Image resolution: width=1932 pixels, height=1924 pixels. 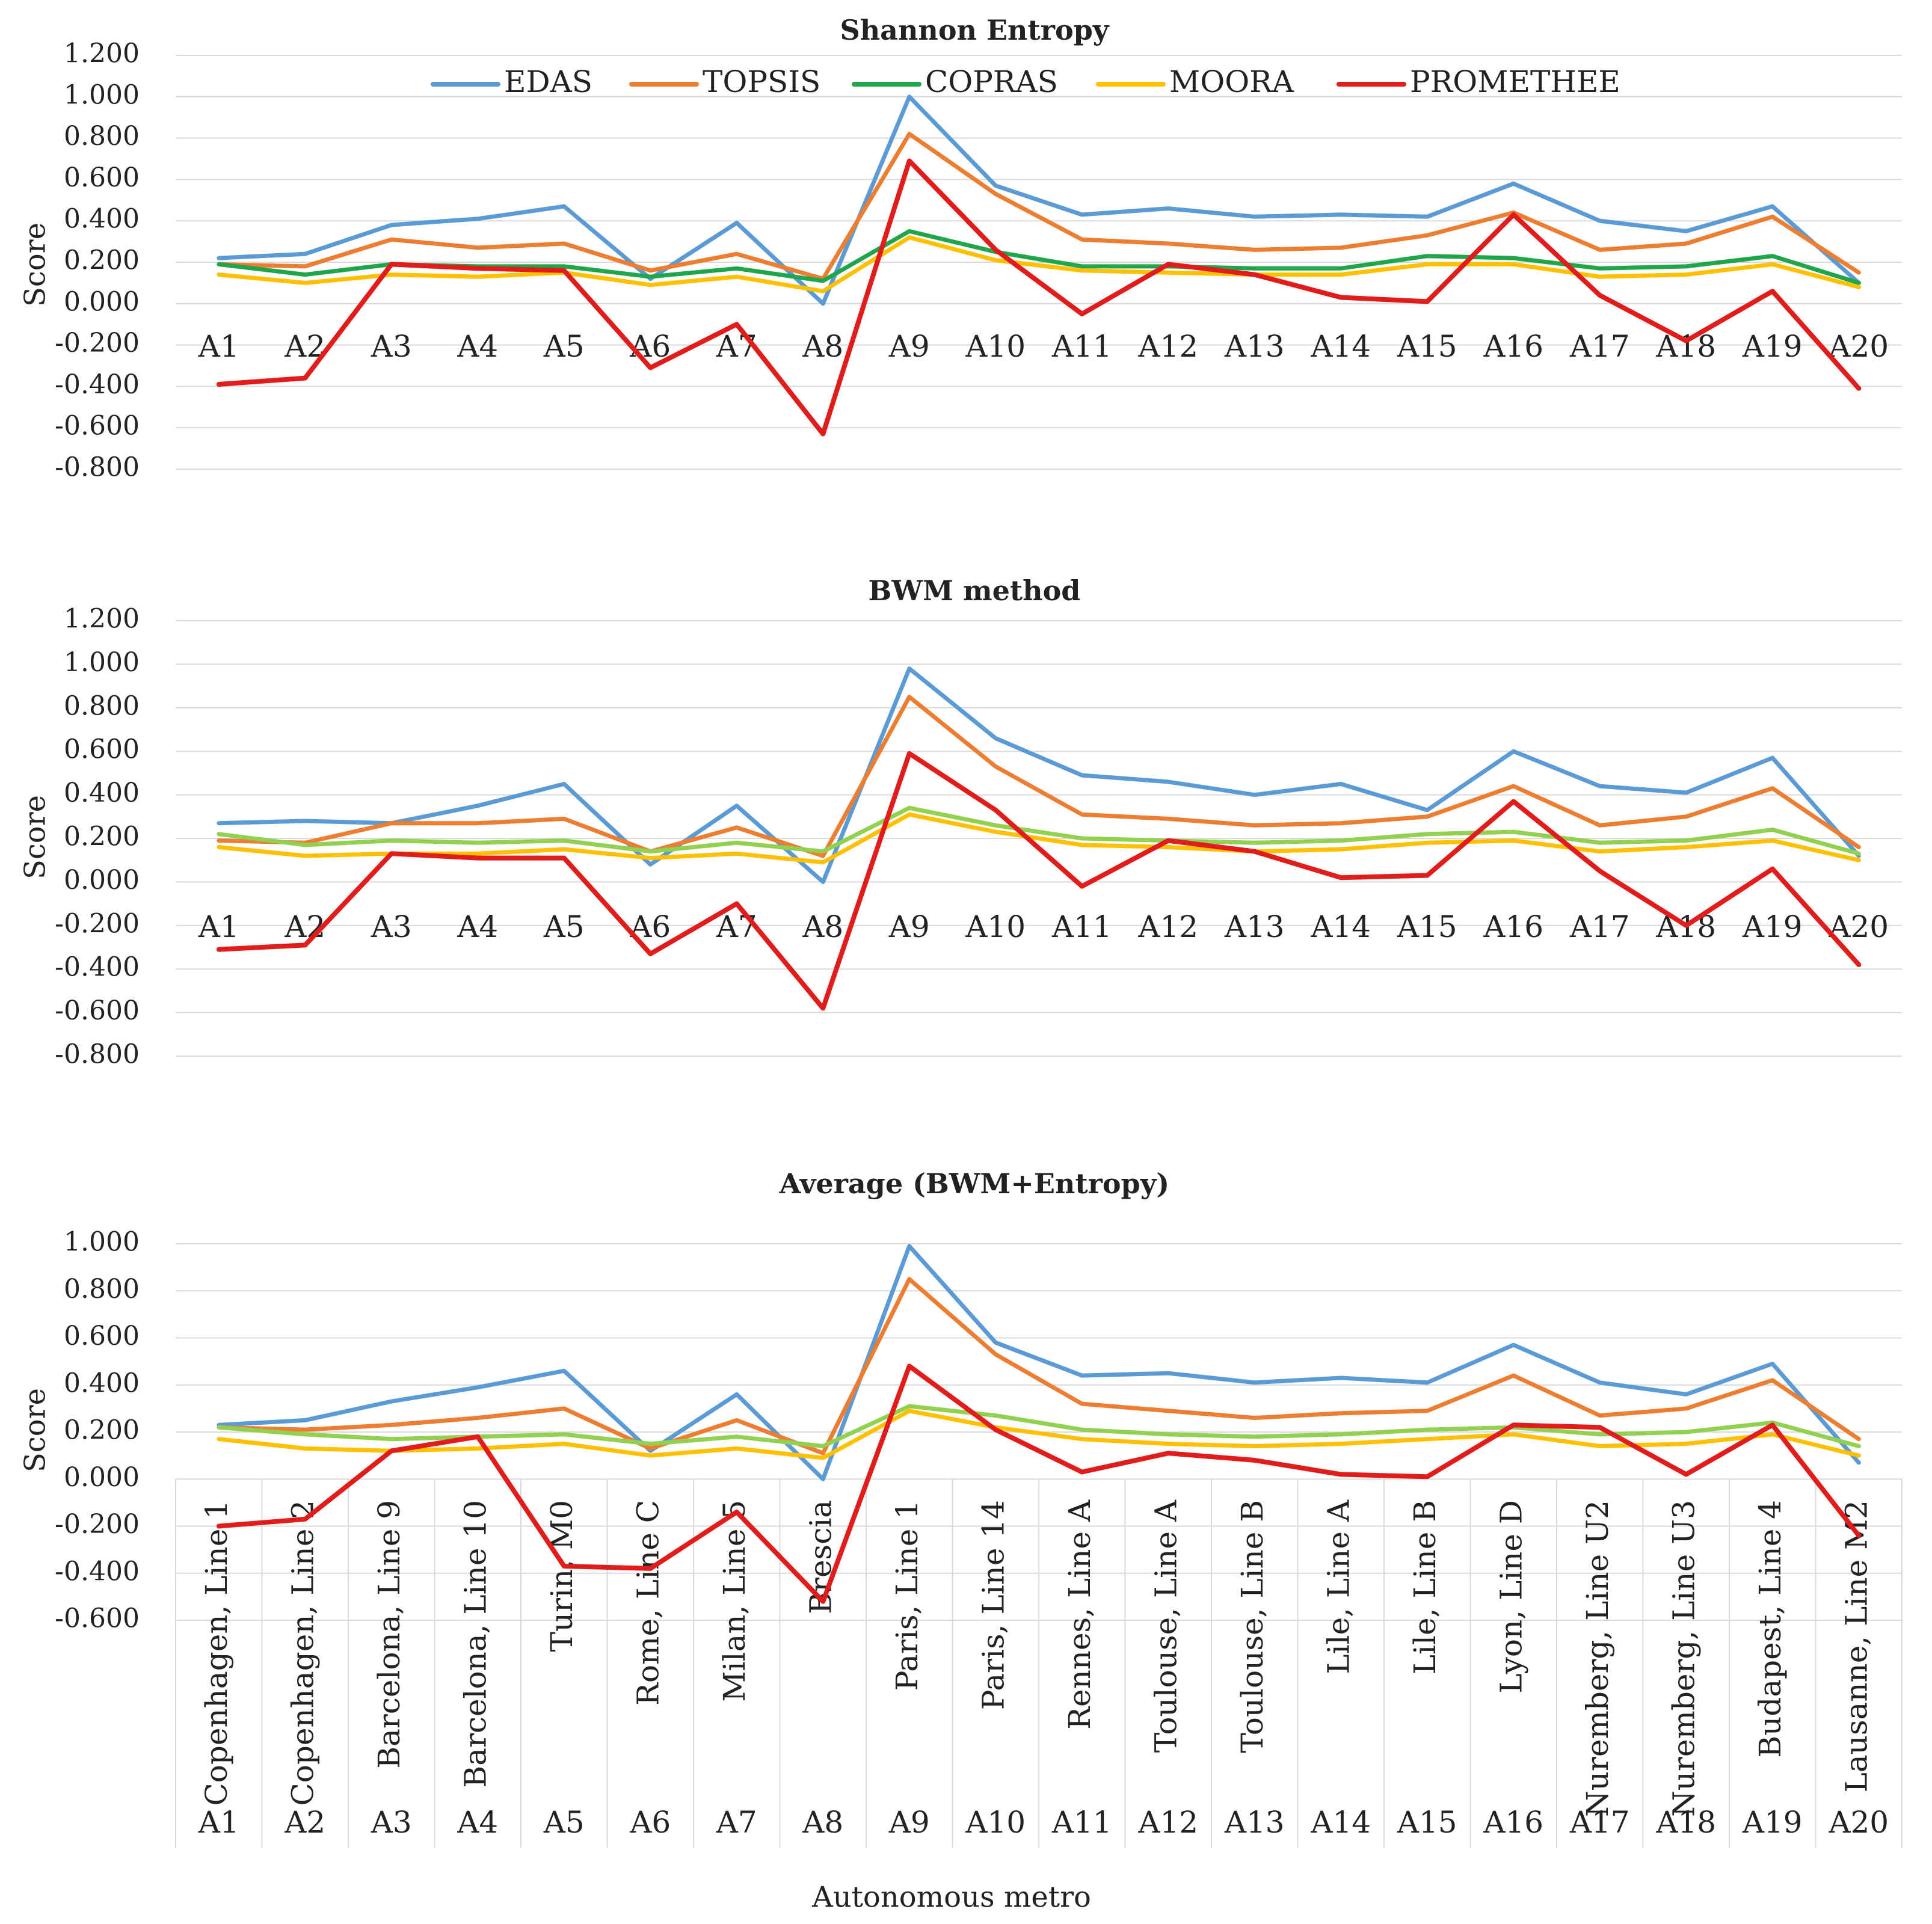 I want to click on category-label: A16, so click(x=1513, y=1822).